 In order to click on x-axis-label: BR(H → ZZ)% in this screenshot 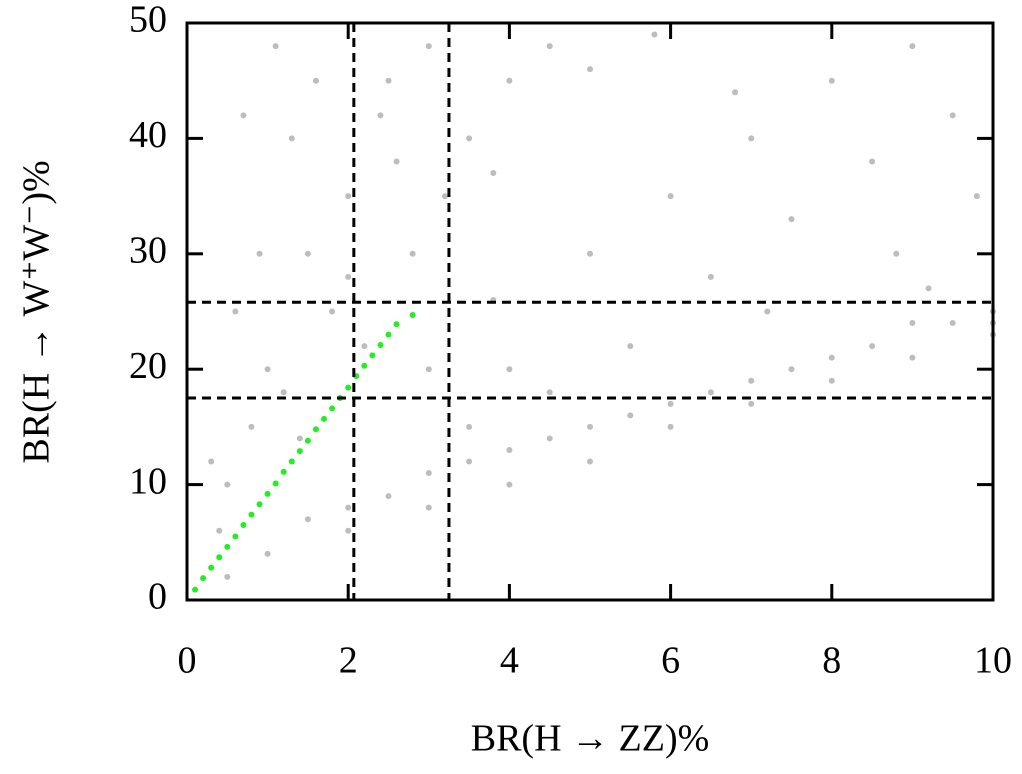, I will do `click(590, 739)`.